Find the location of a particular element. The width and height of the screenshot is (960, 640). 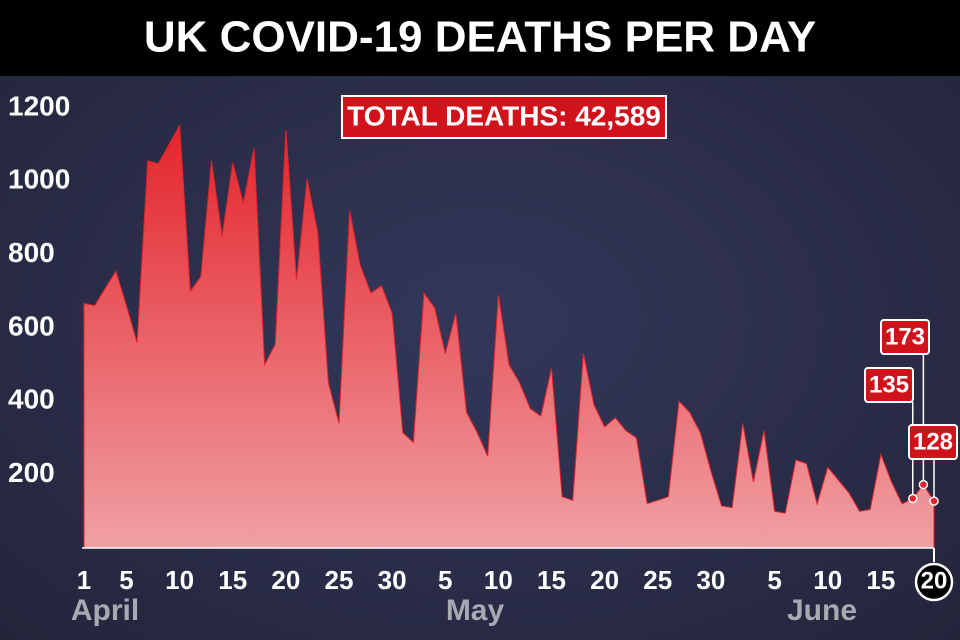

data-label: 135 is located at coordinates (889, 384).